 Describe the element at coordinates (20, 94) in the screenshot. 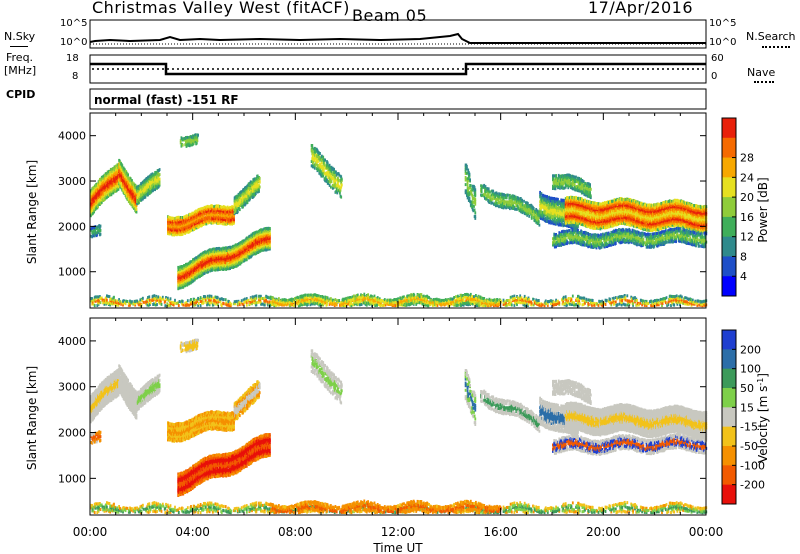

I see `cpid-label: CPID` at that location.